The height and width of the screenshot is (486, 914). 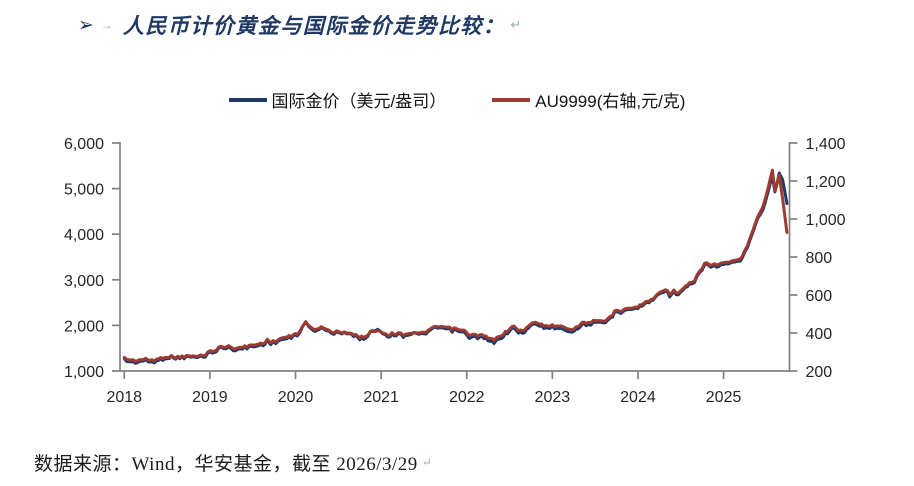 What do you see at coordinates (84, 144) in the screenshot?
I see `y-axis-left-tick-label: 6,000` at bounding box center [84, 144].